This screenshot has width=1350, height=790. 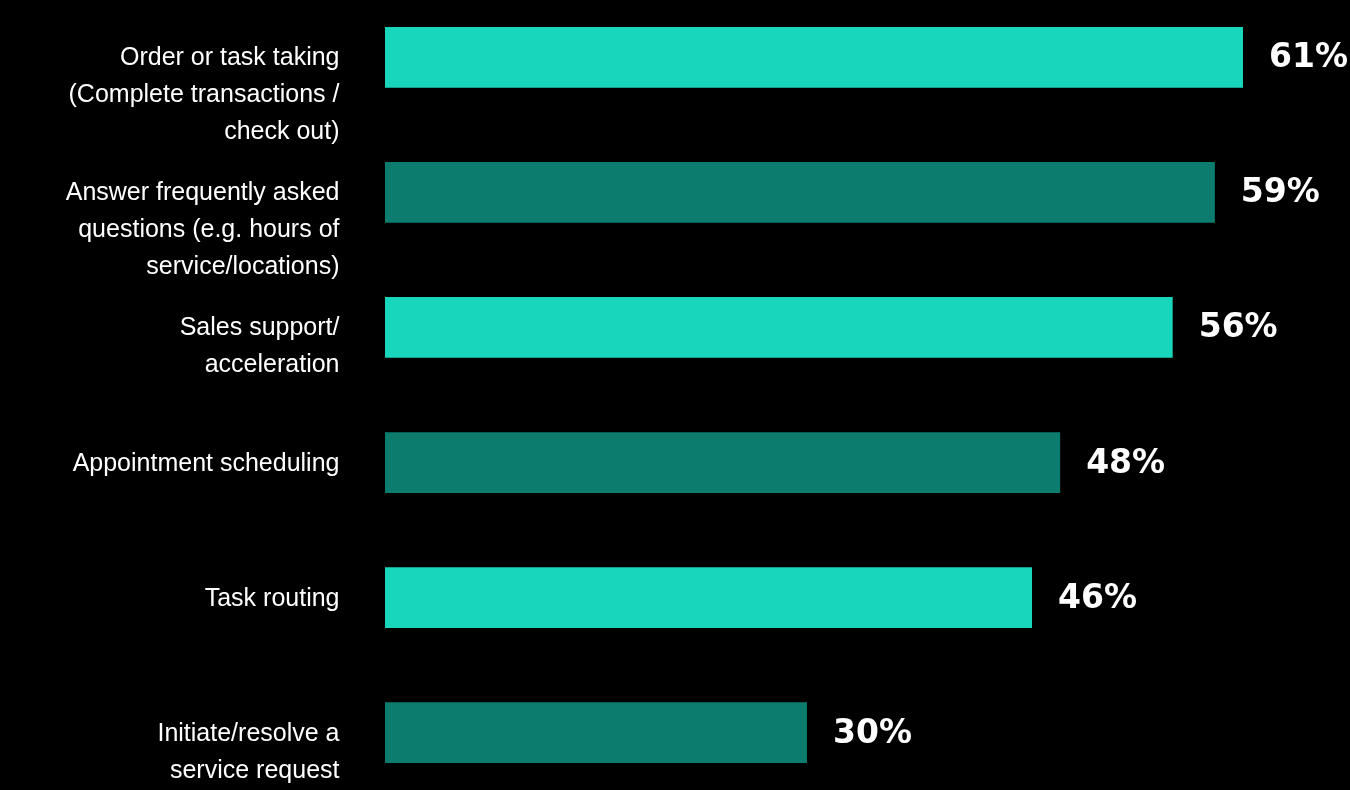 I want to click on data-label: 59%, so click(x=1280, y=191).